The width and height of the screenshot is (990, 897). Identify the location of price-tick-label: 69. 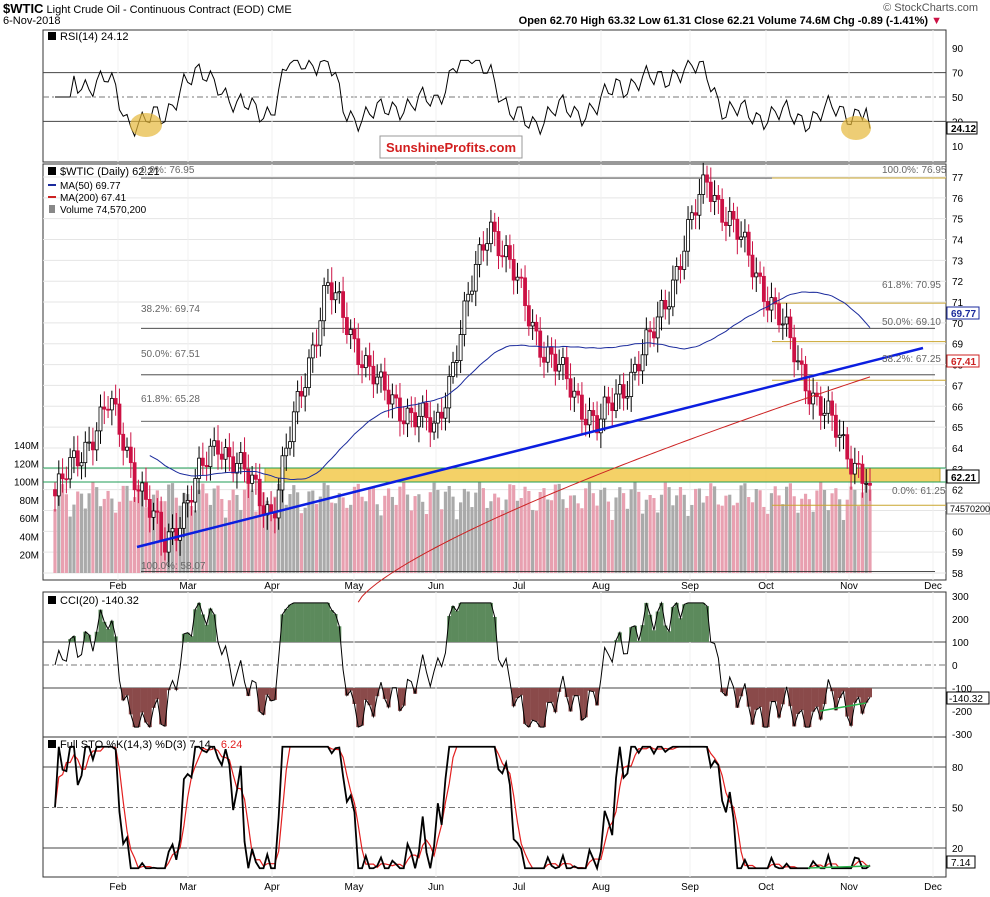
(958, 345).